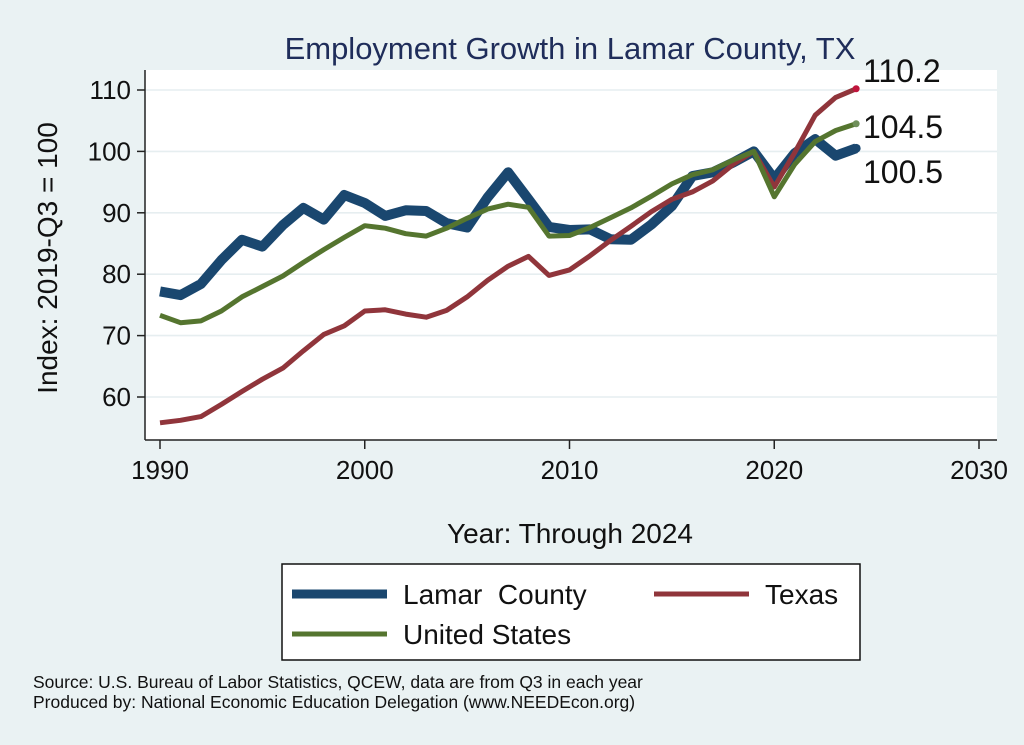 The image size is (1024, 745). Describe the element at coordinates (495, 594) in the screenshot. I see `legend-label-lamar-county: Lamar County` at that location.